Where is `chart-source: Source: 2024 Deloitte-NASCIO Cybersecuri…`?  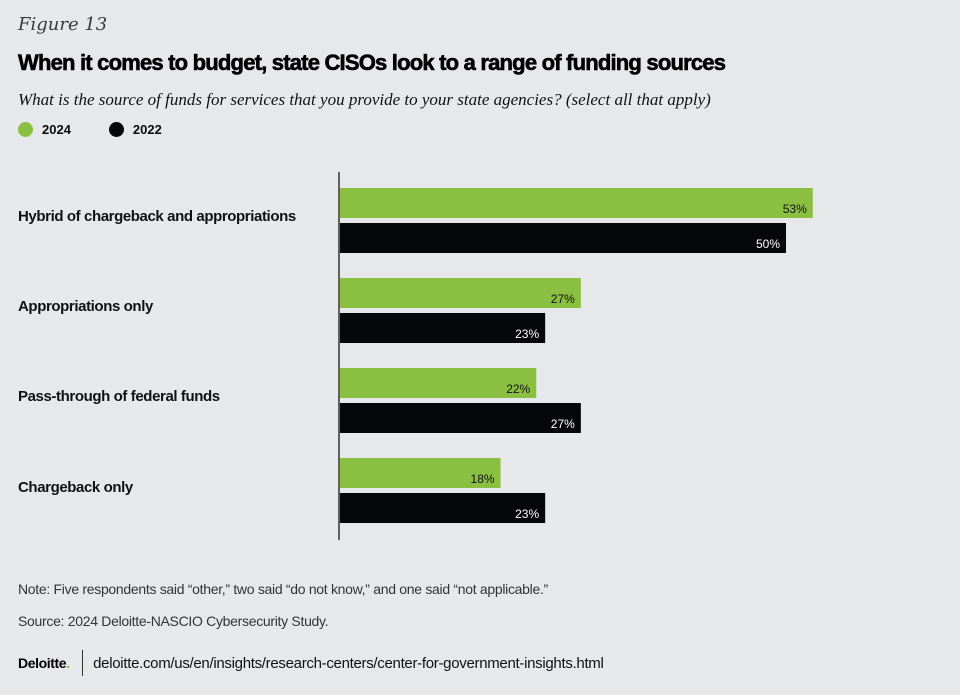 chart-source: Source: 2024 Deloitte-NASCIO Cybersecuri… is located at coordinates (173, 621).